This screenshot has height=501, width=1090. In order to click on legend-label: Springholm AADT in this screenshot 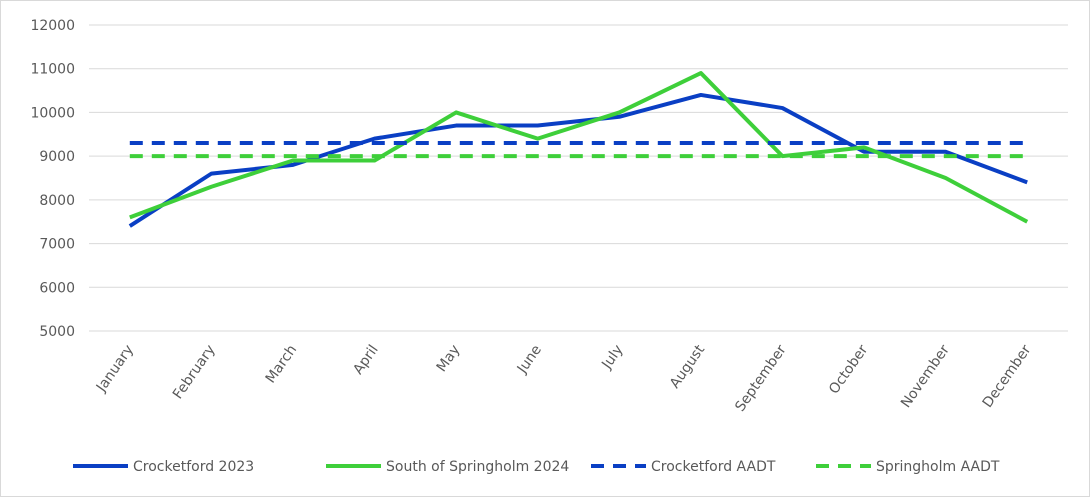, I will do `click(938, 467)`.